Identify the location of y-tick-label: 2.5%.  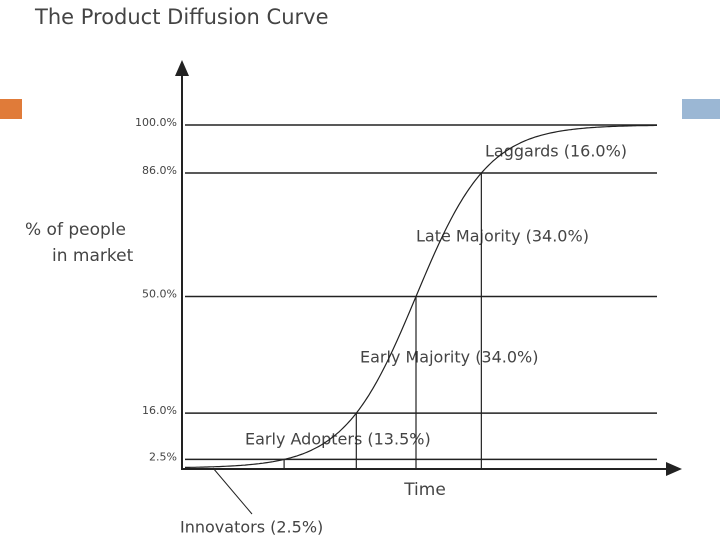
(163, 456).